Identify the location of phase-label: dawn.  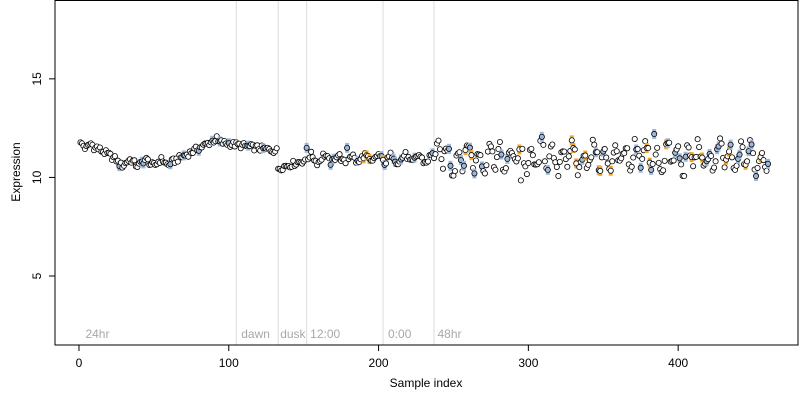
(255, 334).